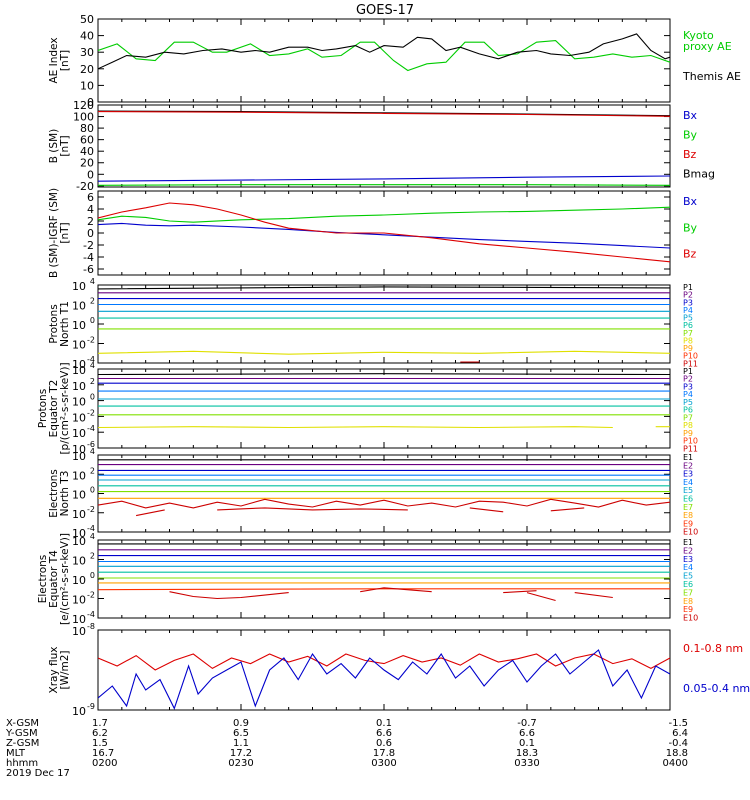  Describe the element at coordinates (104, 763) in the screenshot. I see `footer-value: 0200` at that location.